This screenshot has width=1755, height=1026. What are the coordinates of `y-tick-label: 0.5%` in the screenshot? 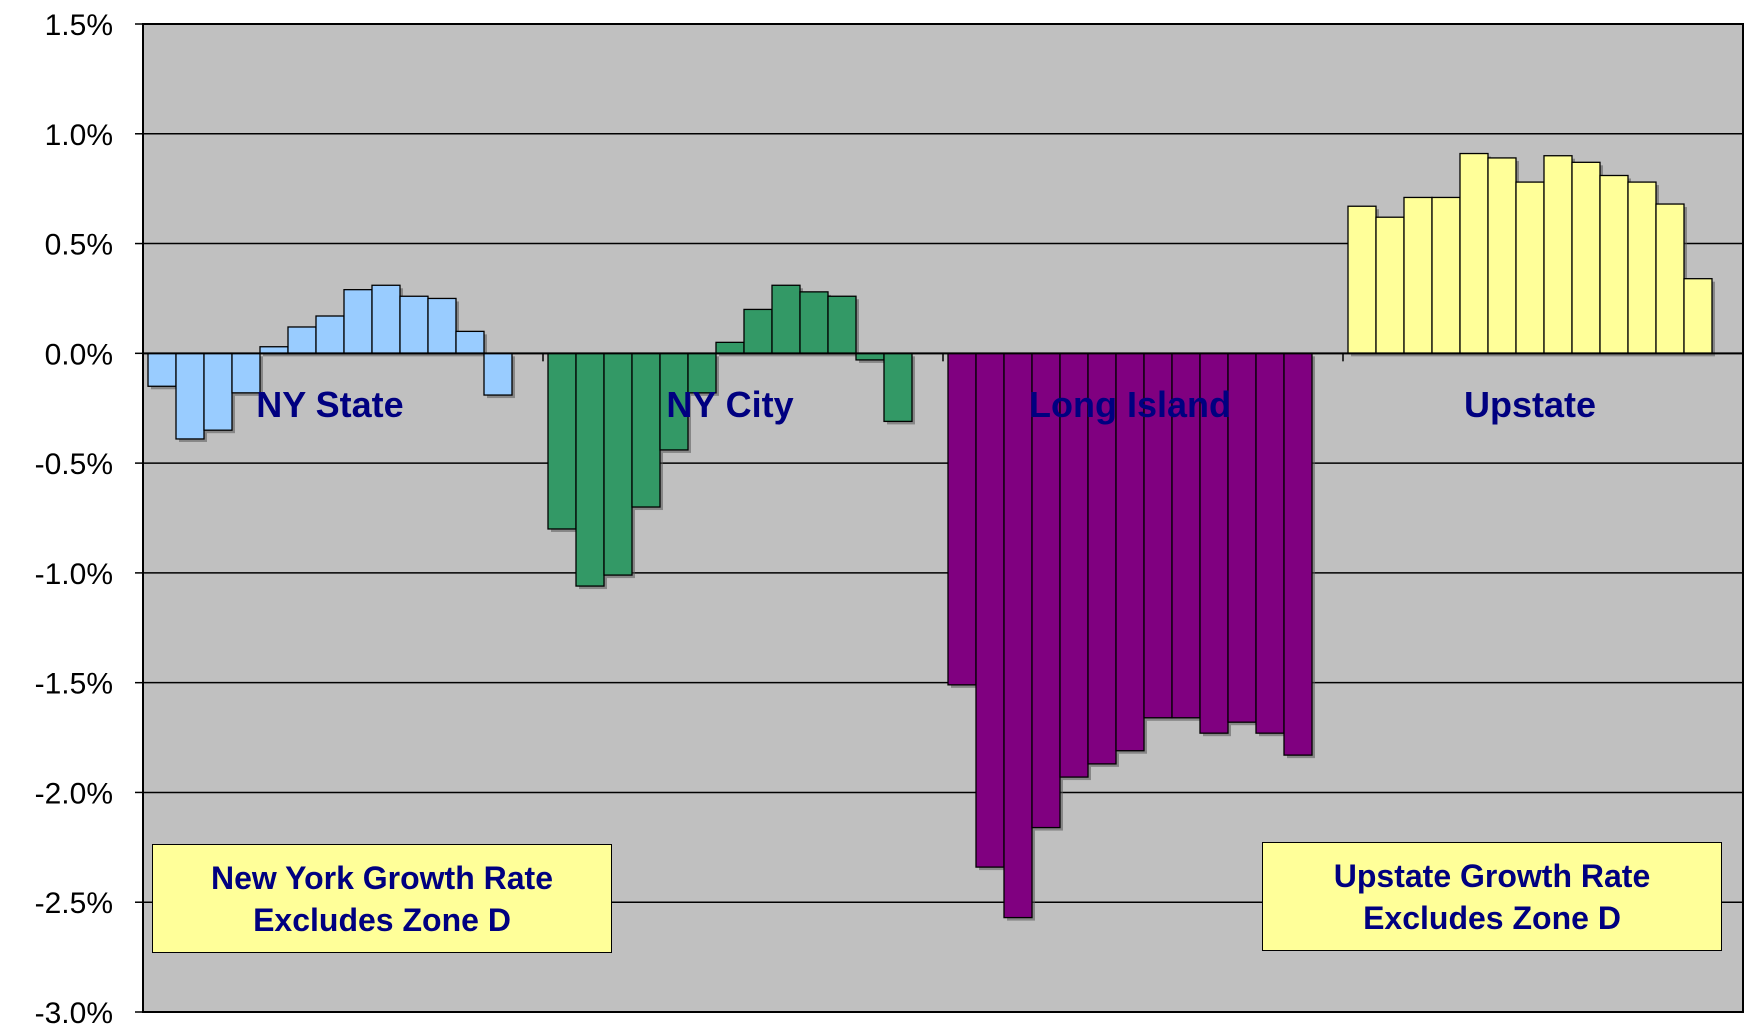 It's located at (79, 245).